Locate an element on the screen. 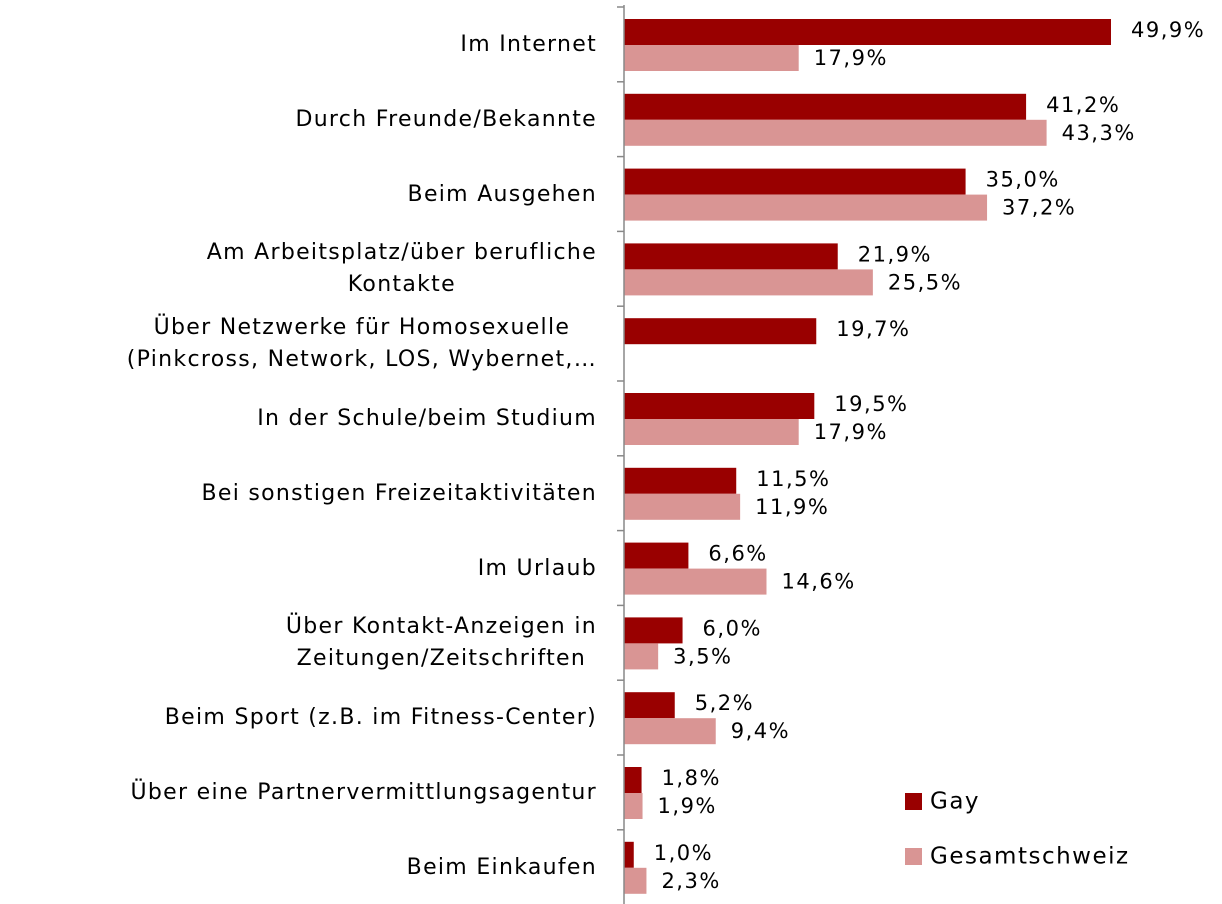 The image size is (1222, 904). category-text: Im Internet is located at coordinates (528, 44).